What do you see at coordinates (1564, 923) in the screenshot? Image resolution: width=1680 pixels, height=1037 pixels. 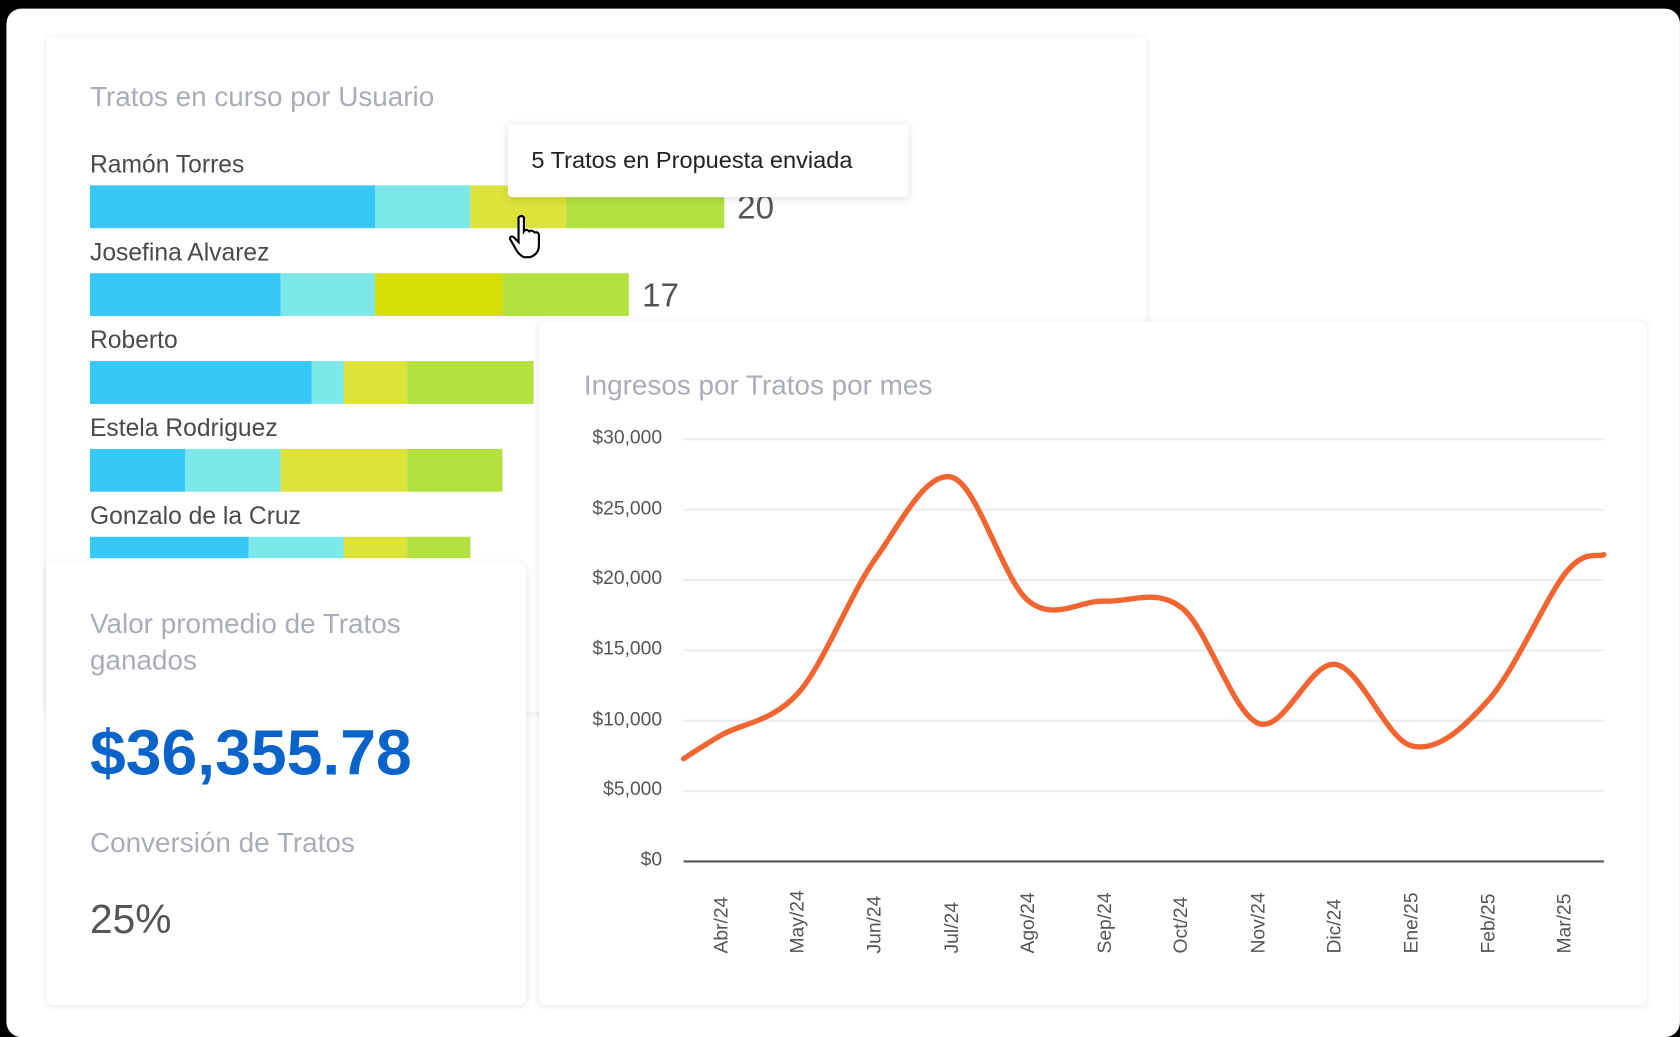 I see `x-tick-label: Mar/25` at bounding box center [1564, 923].